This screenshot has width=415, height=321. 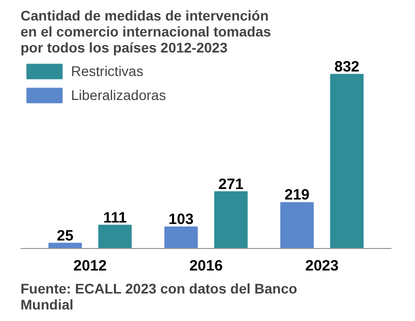 What do you see at coordinates (118, 95) in the screenshot?
I see `legend-label: Liberalizadoras` at bounding box center [118, 95].